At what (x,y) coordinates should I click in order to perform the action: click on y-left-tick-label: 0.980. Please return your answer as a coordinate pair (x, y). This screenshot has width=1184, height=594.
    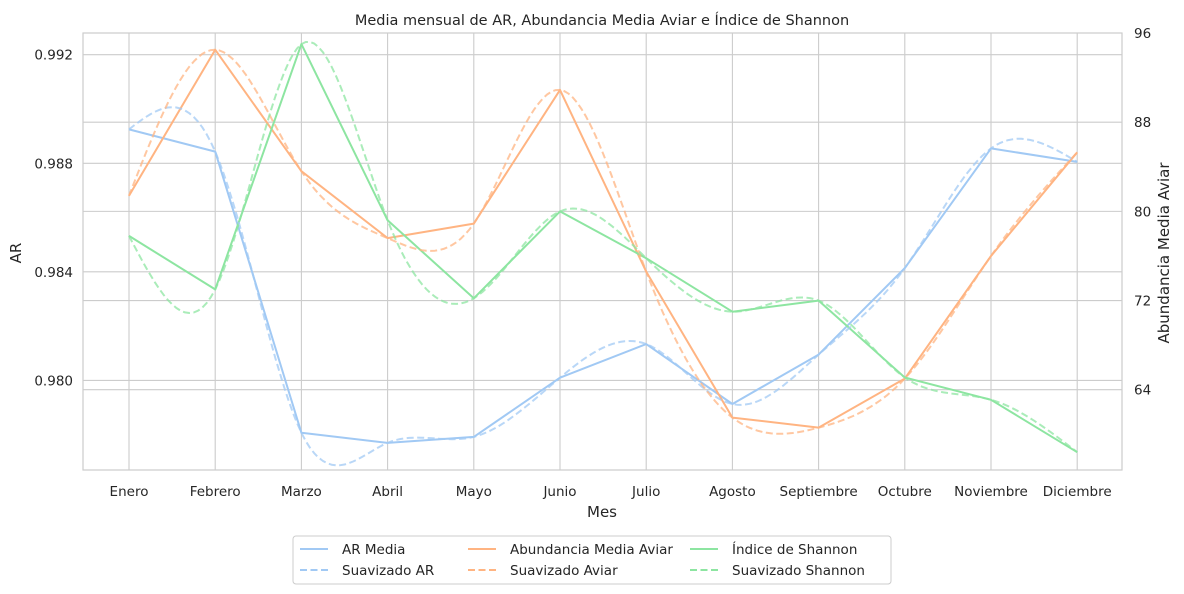
    Looking at the image, I should click on (53, 381).